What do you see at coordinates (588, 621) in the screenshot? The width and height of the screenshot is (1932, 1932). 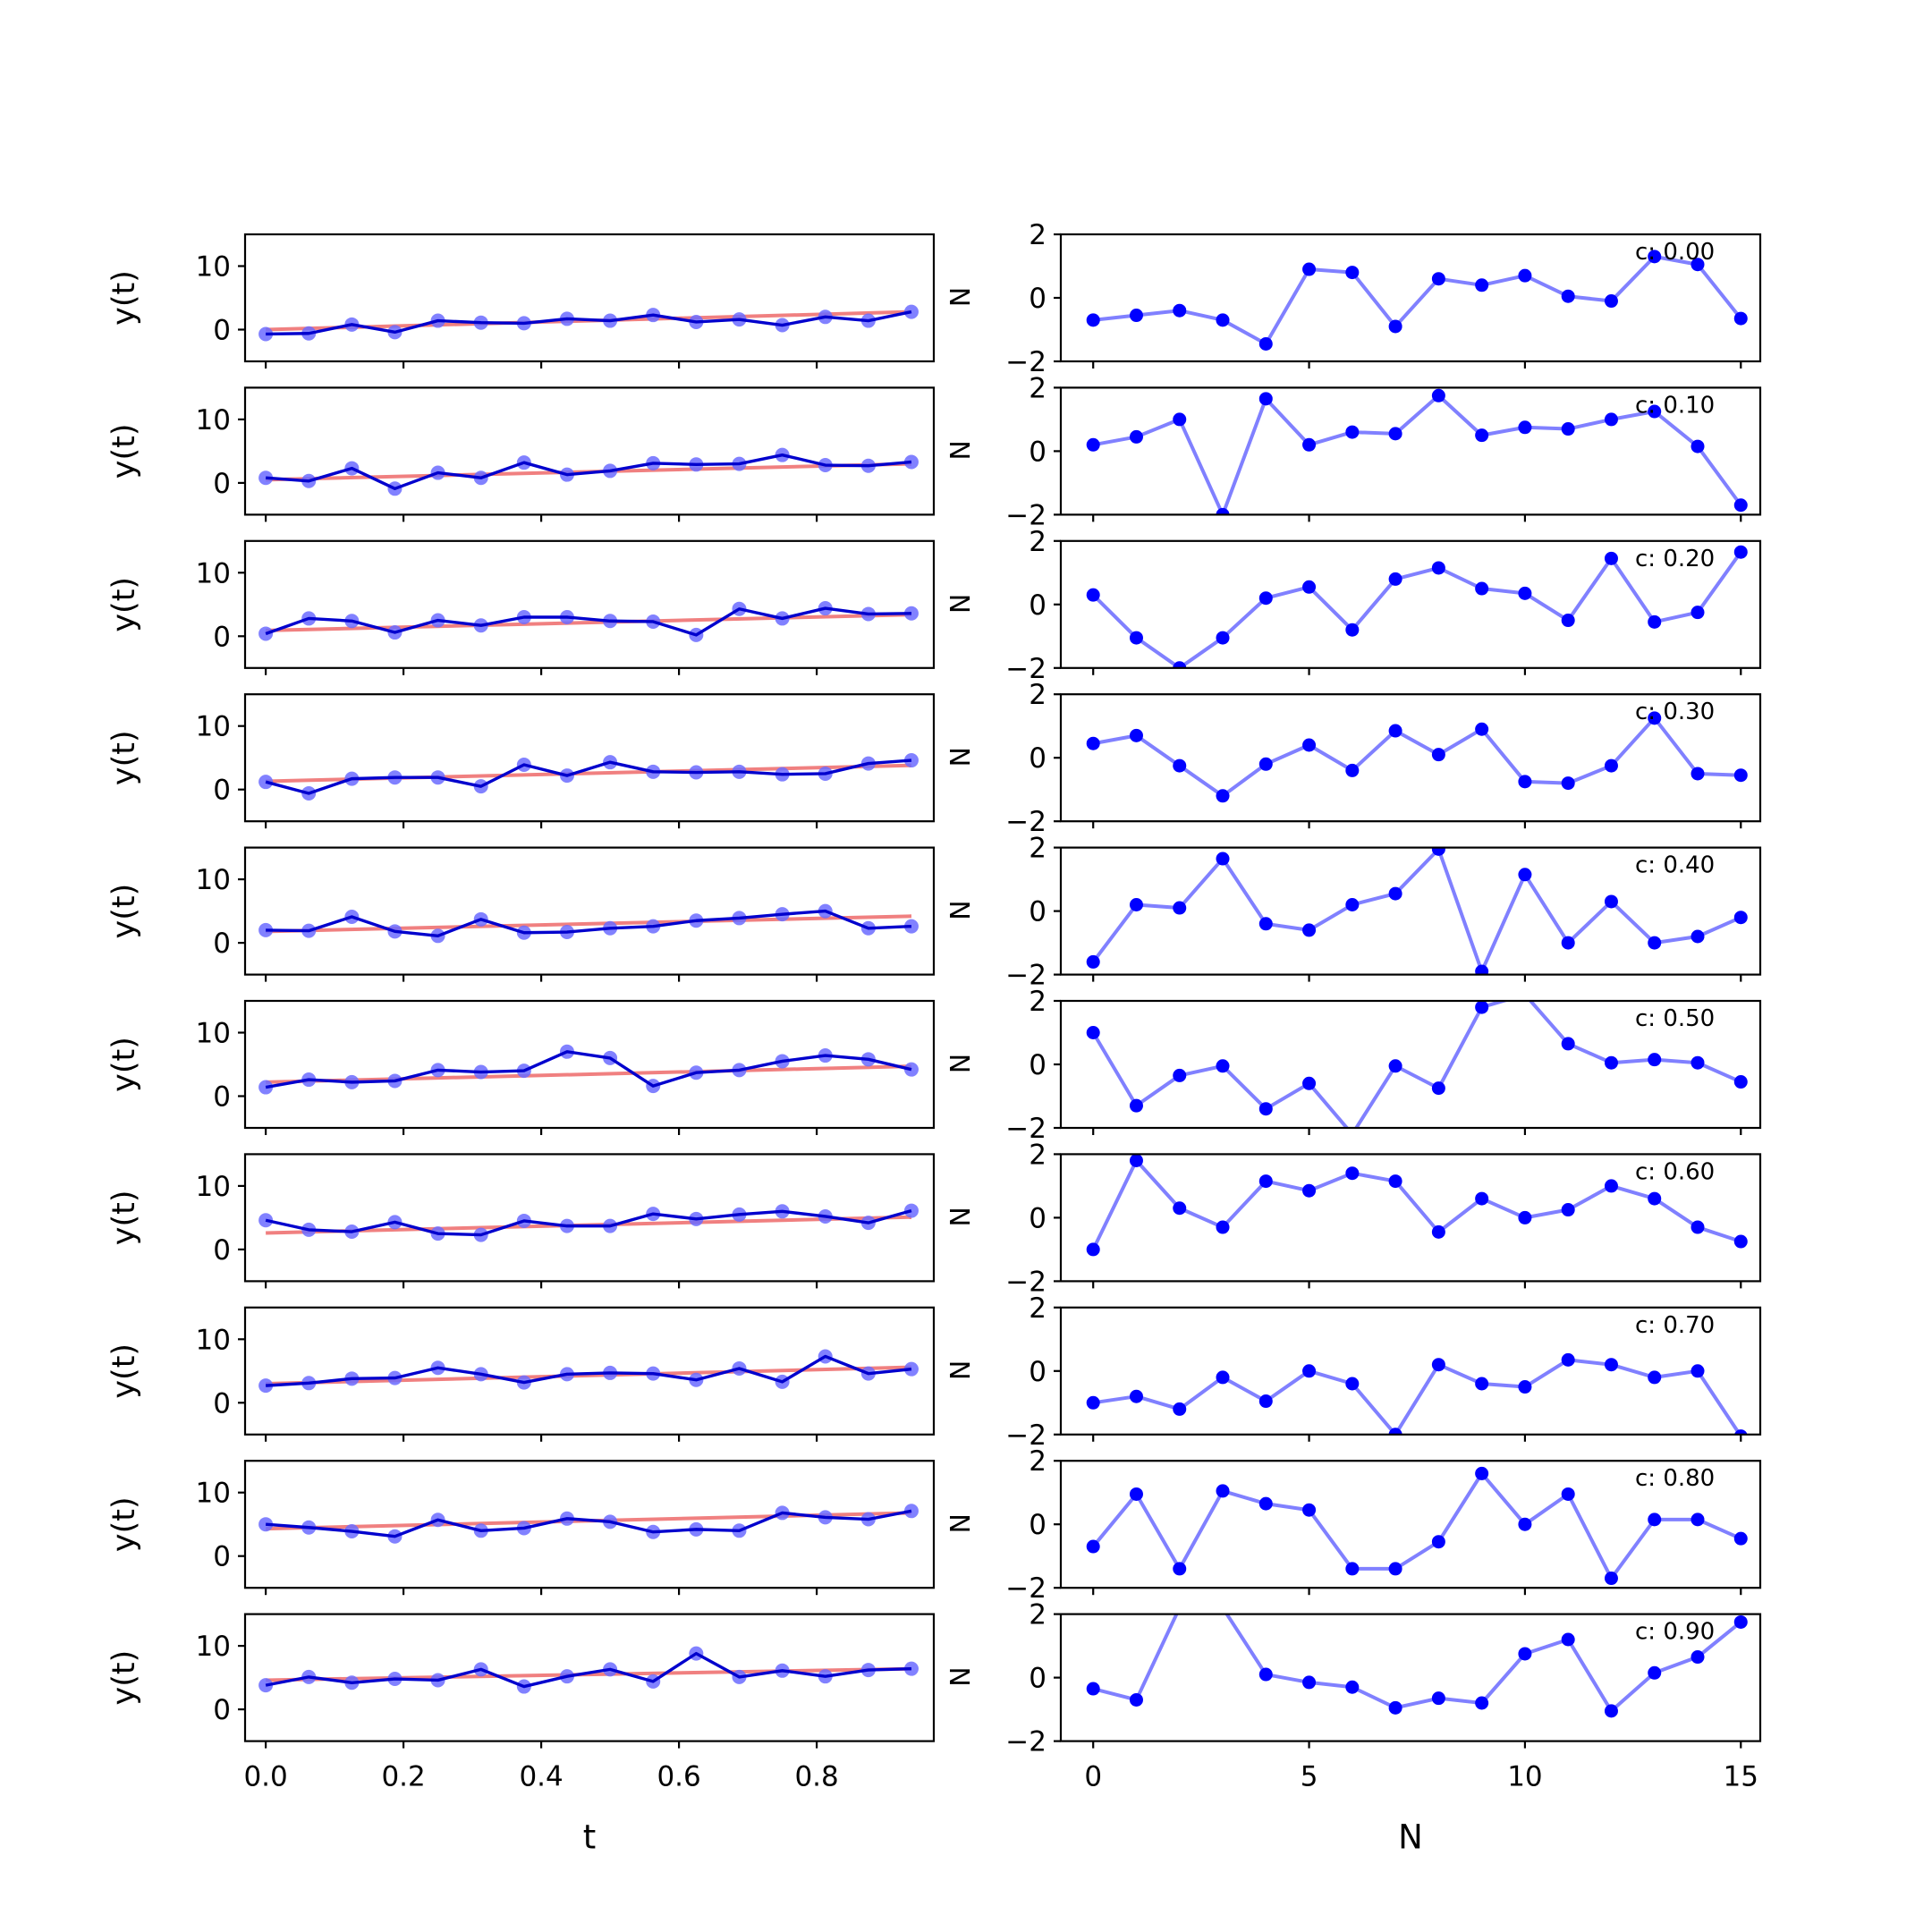 I see `left-plot-area` at bounding box center [588, 621].